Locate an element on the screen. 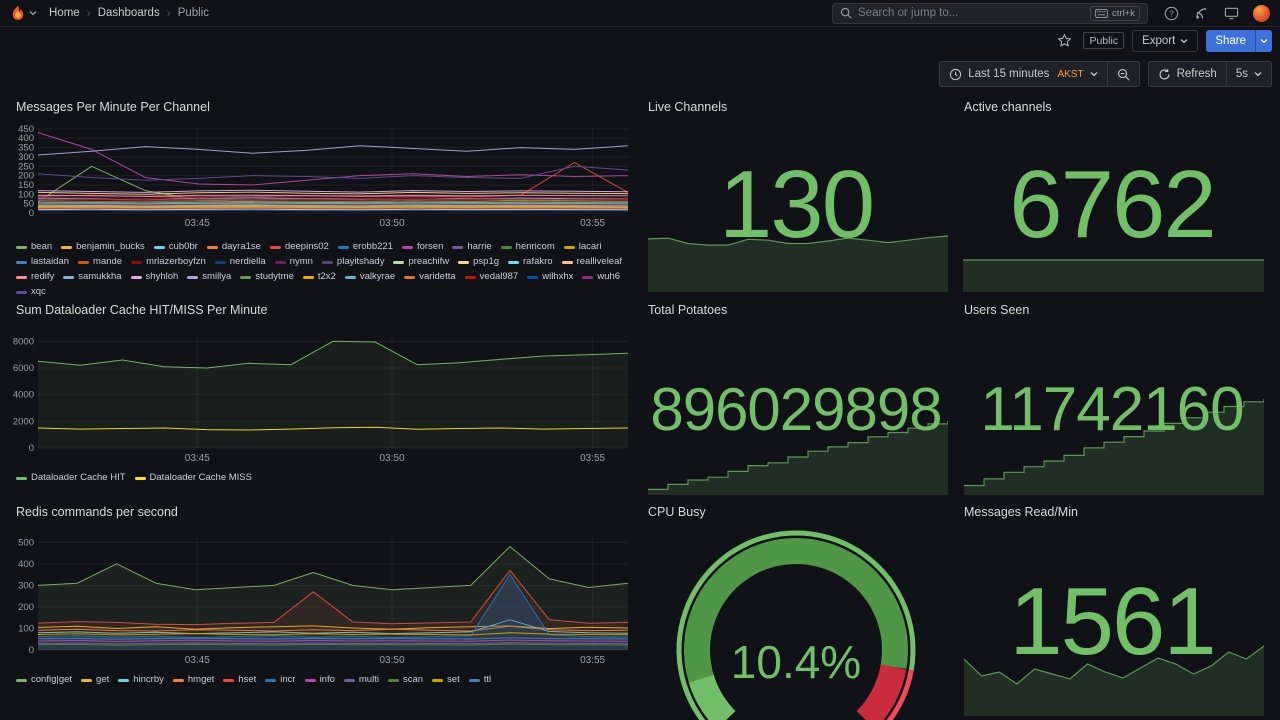 This screenshot has width=1280, height=720. legend-item-xqc: xqc is located at coordinates (31, 292).